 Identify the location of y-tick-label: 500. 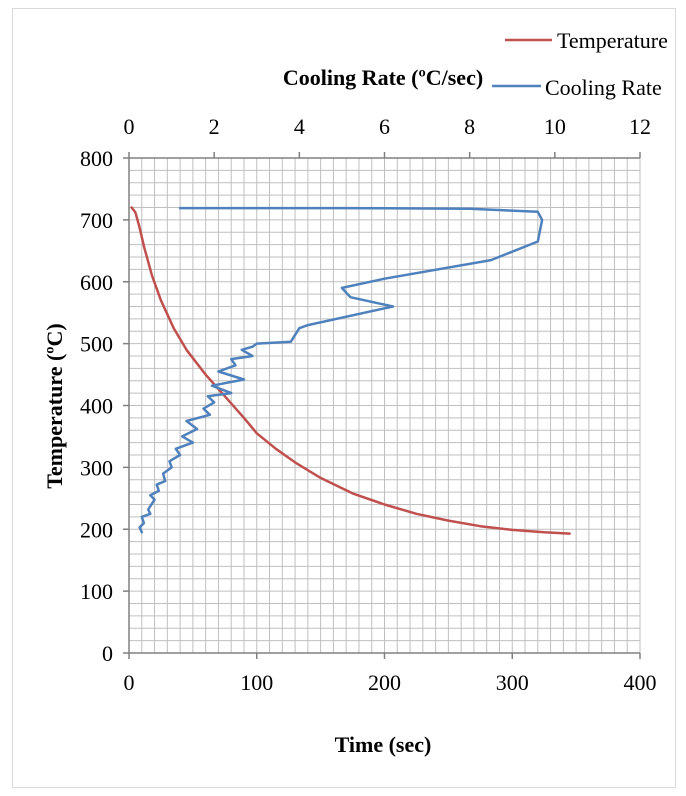
(96, 344).